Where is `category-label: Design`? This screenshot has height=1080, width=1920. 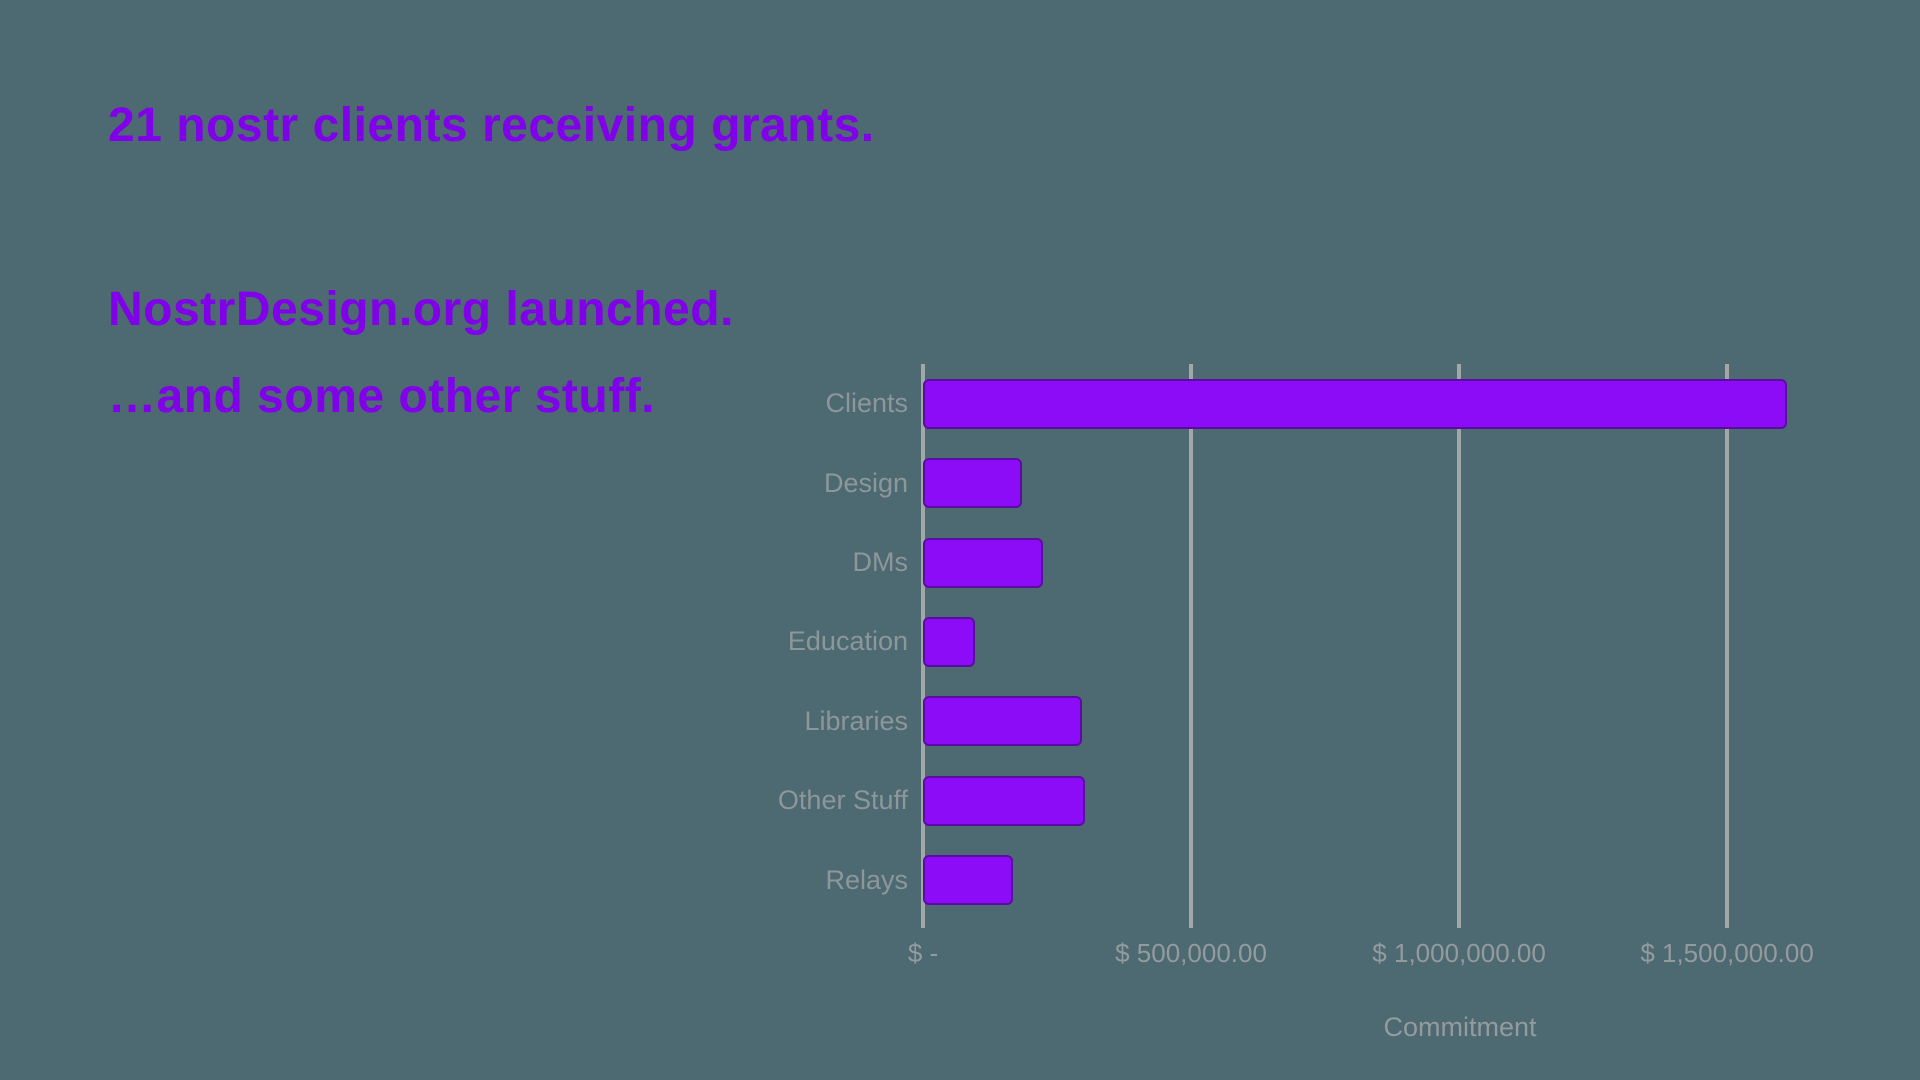
category-label: Design is located at coordinates (865, 482).